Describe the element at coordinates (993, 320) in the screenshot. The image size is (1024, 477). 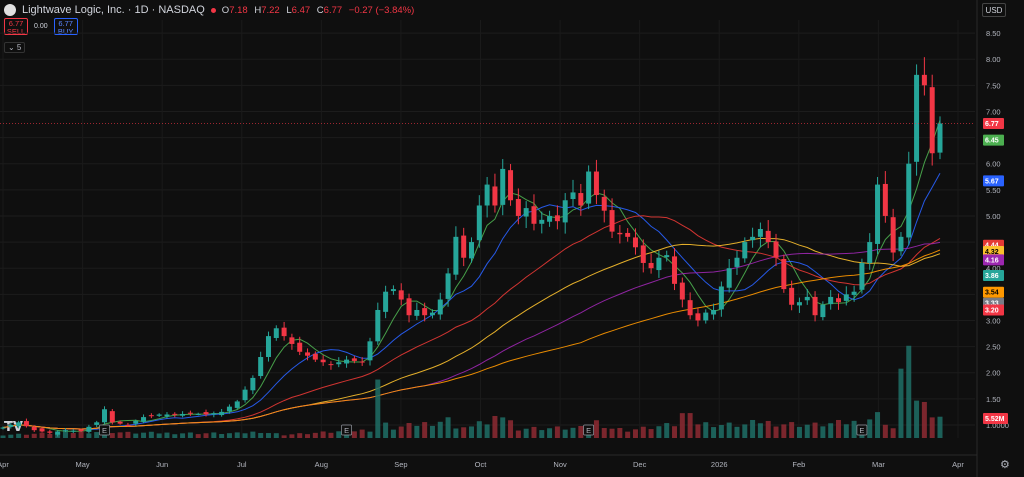
I see `price-axis-label: 3.00` at that location.